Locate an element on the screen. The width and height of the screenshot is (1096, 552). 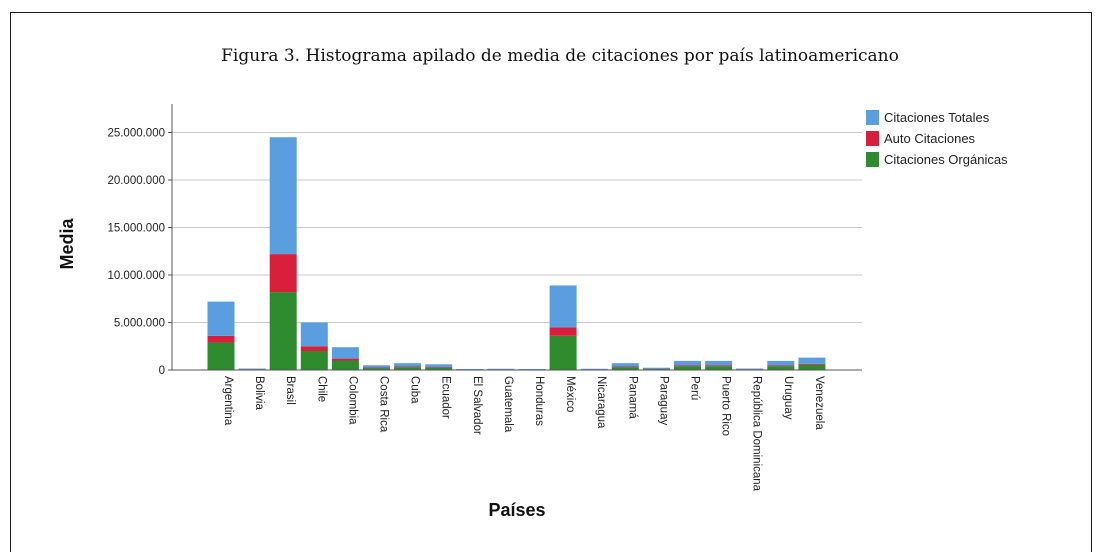
x-category-label: Costa Rica is located at coordinates (384, 404).